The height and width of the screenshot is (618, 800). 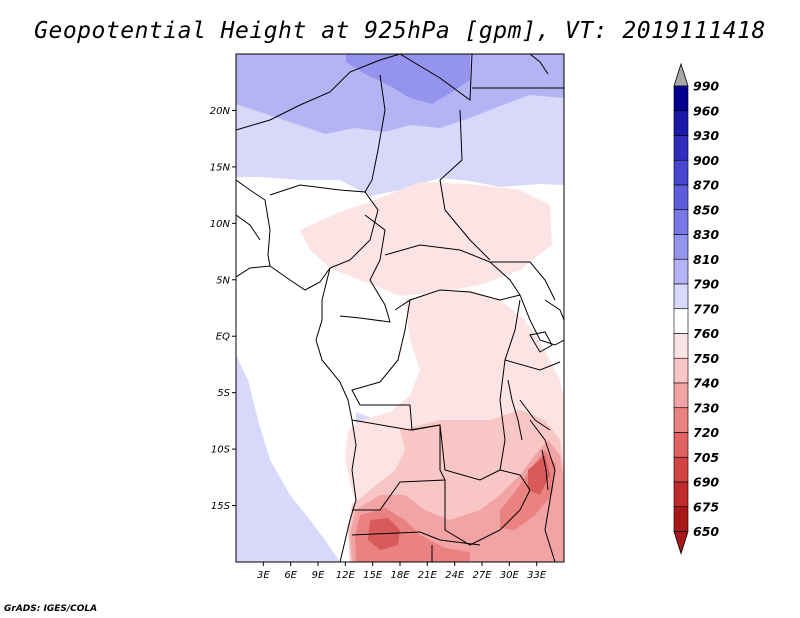 I want to click on colorbar-label: 720, so click(x=706, y=432).